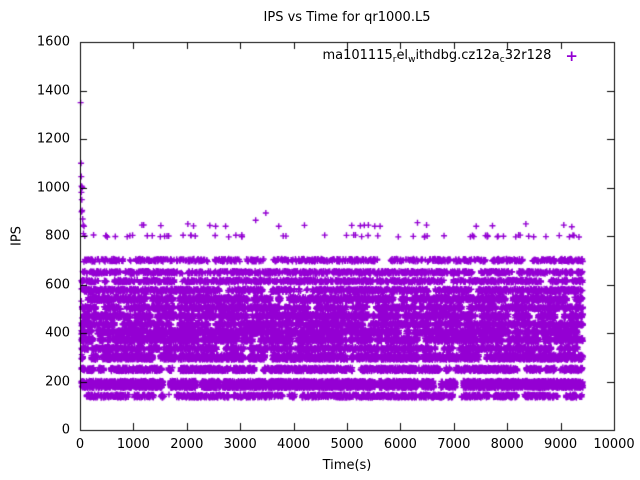 This screenshot has height=480, width=640. I want to click on y-tick-label: 1400, so click(53, 90).